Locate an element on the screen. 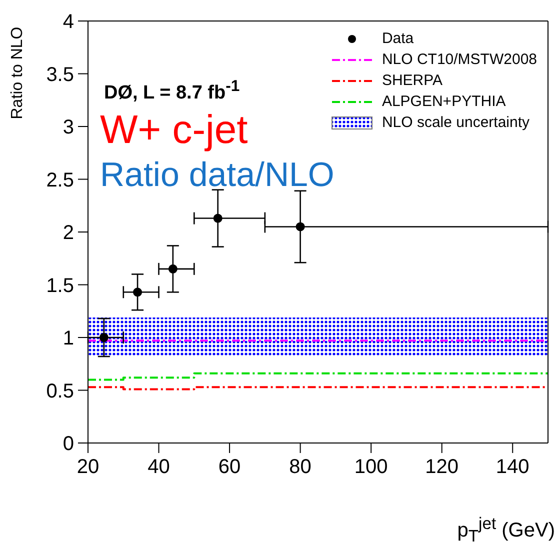 This screenshot has height=549, width=555. x-tick-label: 20 is located at coordinates (88, 467).